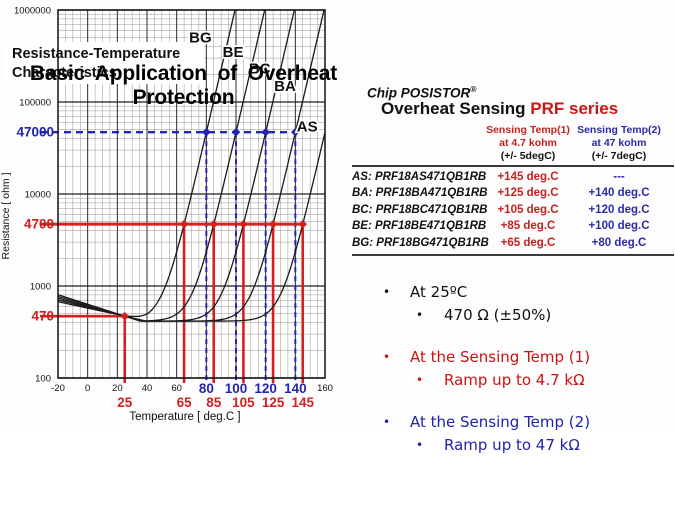  I want to click on brand-line: Chip POSISTOR®, so click(422, 92).